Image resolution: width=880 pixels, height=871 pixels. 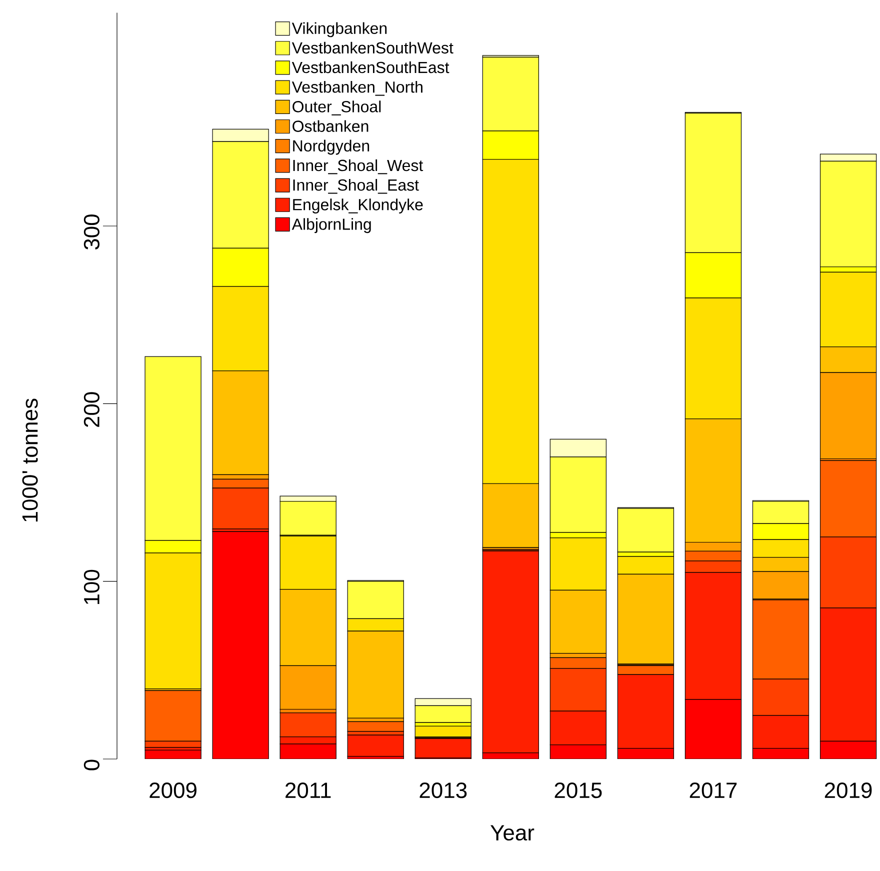 What do you see at coordinates (373, 48) in the screenshot?
I see `legend-label: VestbankenSouthWest` at bounding box center [373, 48].